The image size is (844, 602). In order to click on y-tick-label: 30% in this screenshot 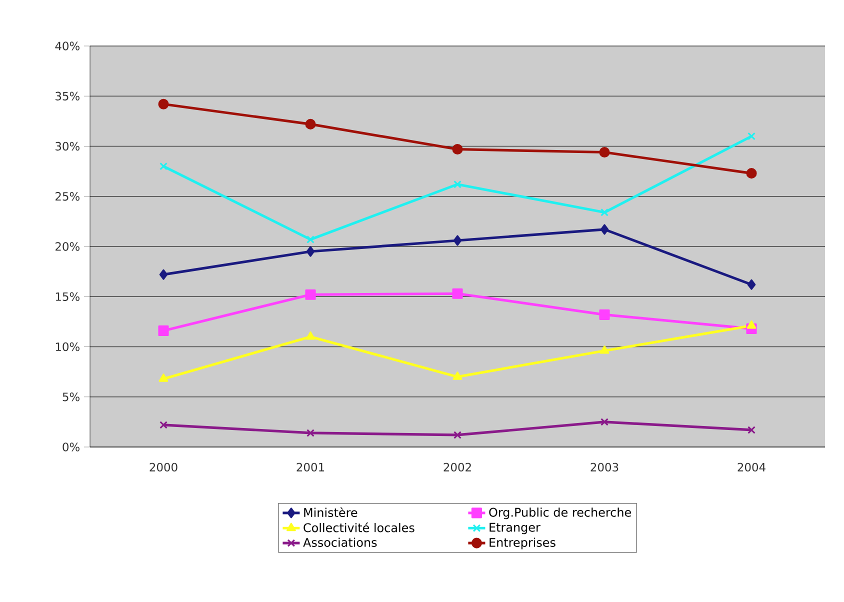, I will do `click(68, 146)`.